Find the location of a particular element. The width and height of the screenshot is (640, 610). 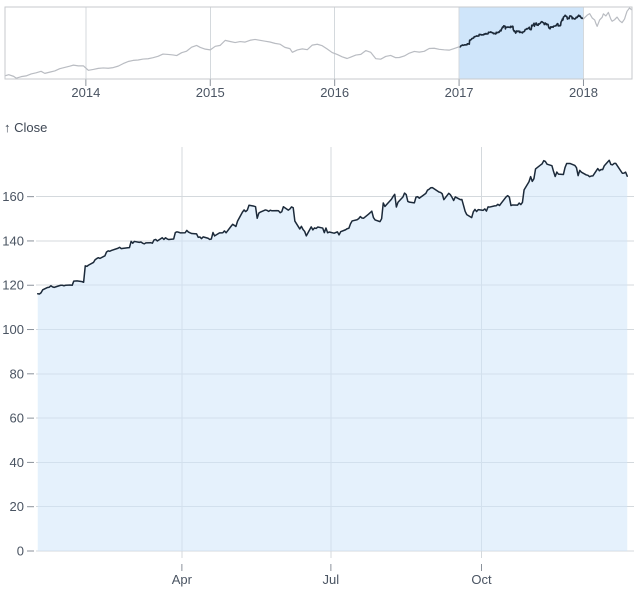

context-tick-label: 2017 is located at coordinates (459, 92).